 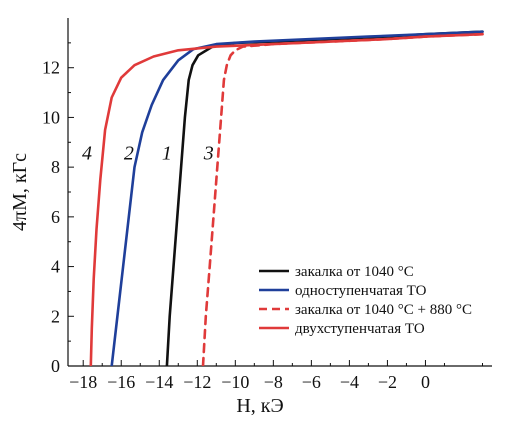 What do you see at coordinates (55, 316) in the screenshot?
I see `y-tick-label: 2` at bounding box center [55, 316].